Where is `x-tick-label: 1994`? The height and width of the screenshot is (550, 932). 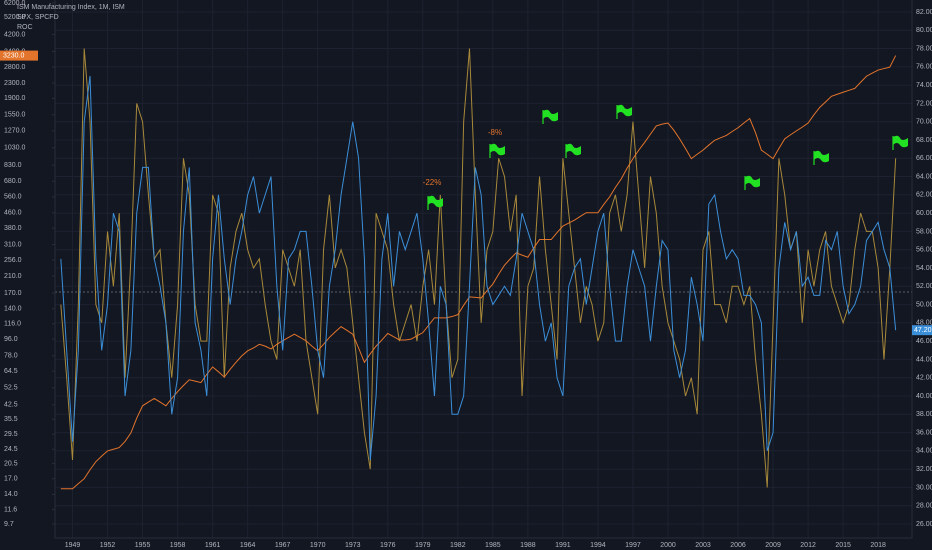
x-tick-label: 1994 is located at coordinates (598, 545).